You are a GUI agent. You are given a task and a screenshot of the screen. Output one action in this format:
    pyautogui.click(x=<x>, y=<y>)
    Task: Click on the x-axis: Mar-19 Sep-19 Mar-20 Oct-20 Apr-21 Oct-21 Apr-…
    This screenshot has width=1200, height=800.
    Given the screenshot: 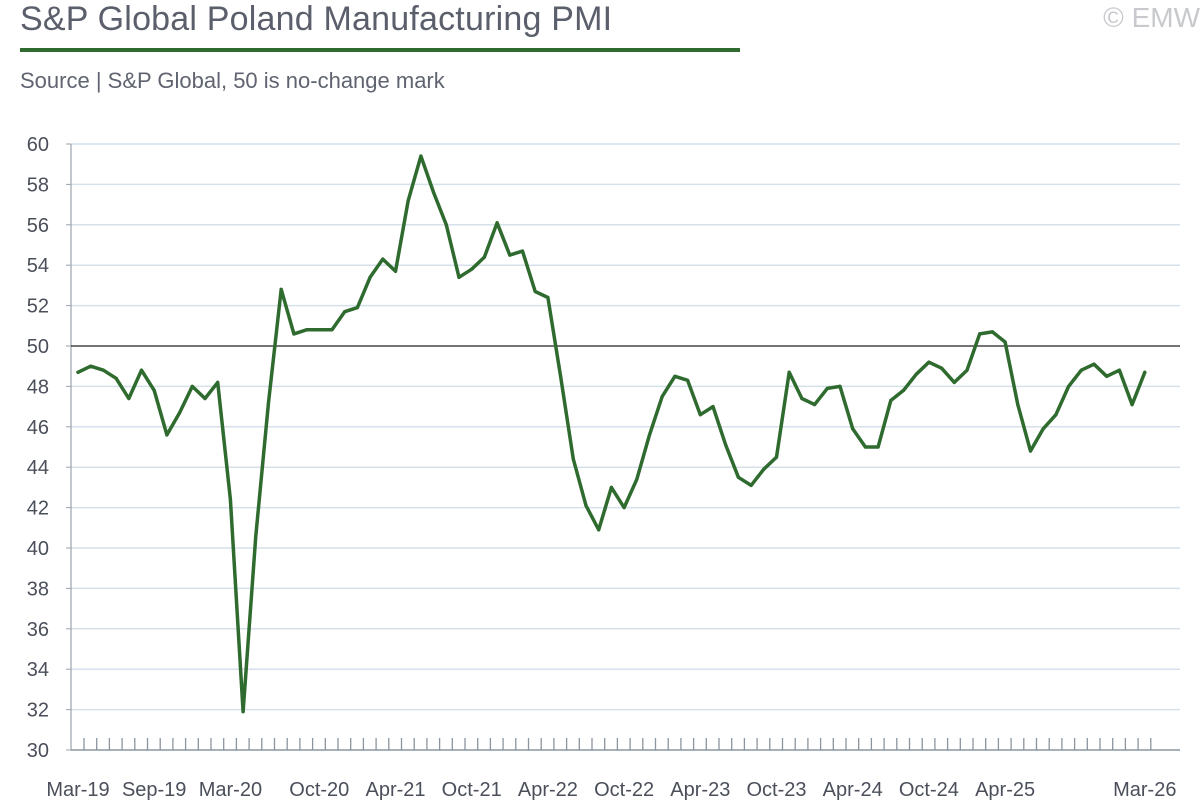 What is the action you would take?
    pyautogui.click(x=613, y=769)
    